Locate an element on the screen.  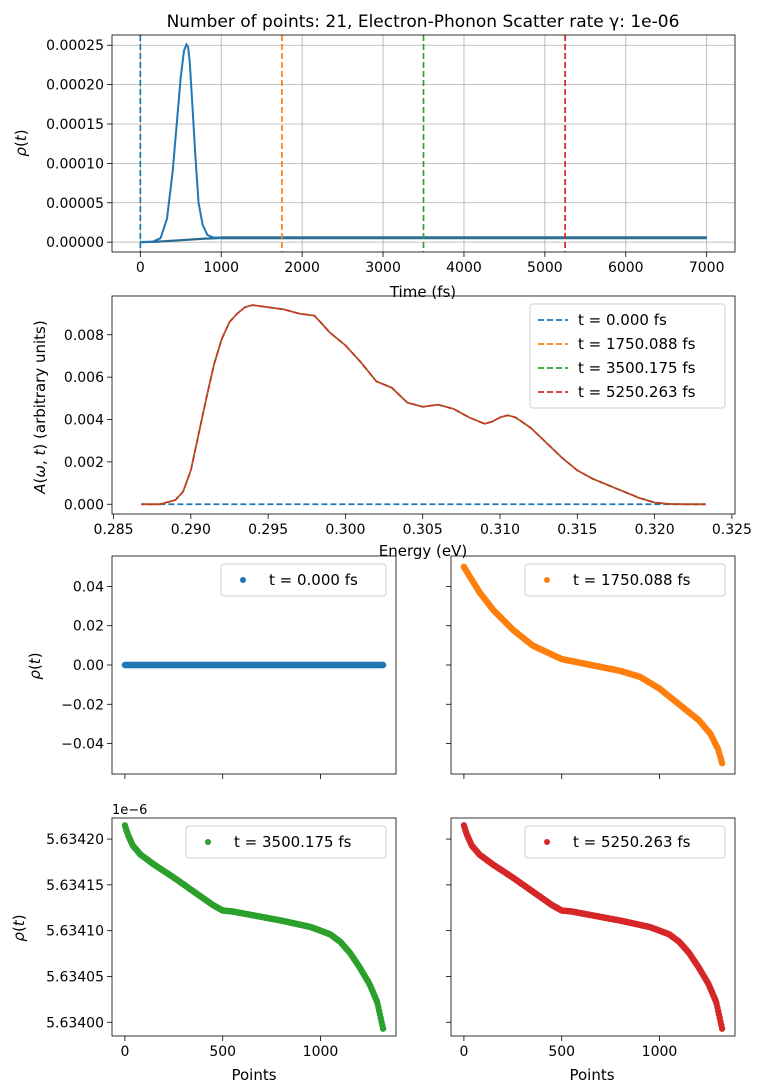
y-tick-label: 0.000 is located at coordinates (84, 505).